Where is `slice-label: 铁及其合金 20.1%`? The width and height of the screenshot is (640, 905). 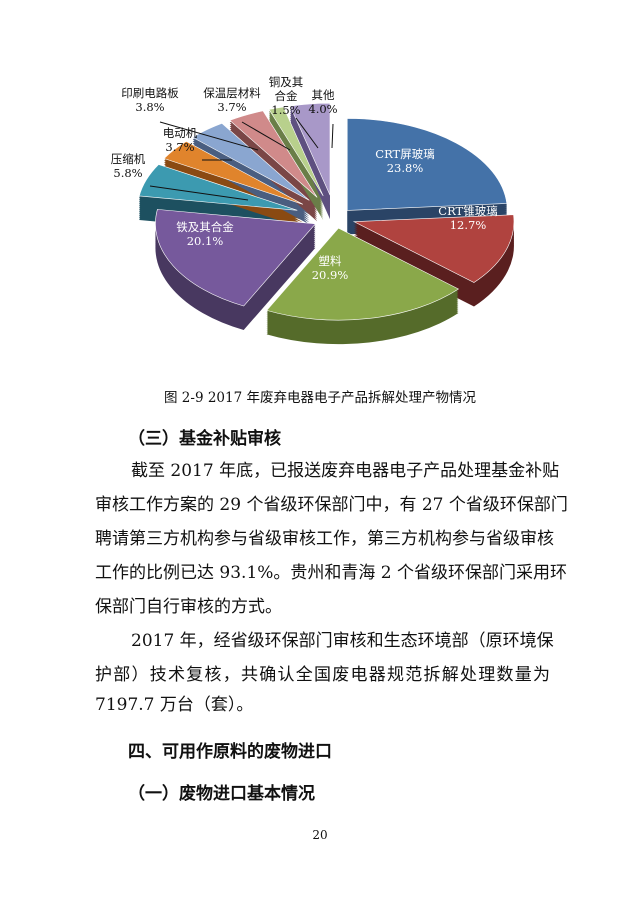 slice-label: 铁及其合金 20.1% is located at coordinates (205, 234).